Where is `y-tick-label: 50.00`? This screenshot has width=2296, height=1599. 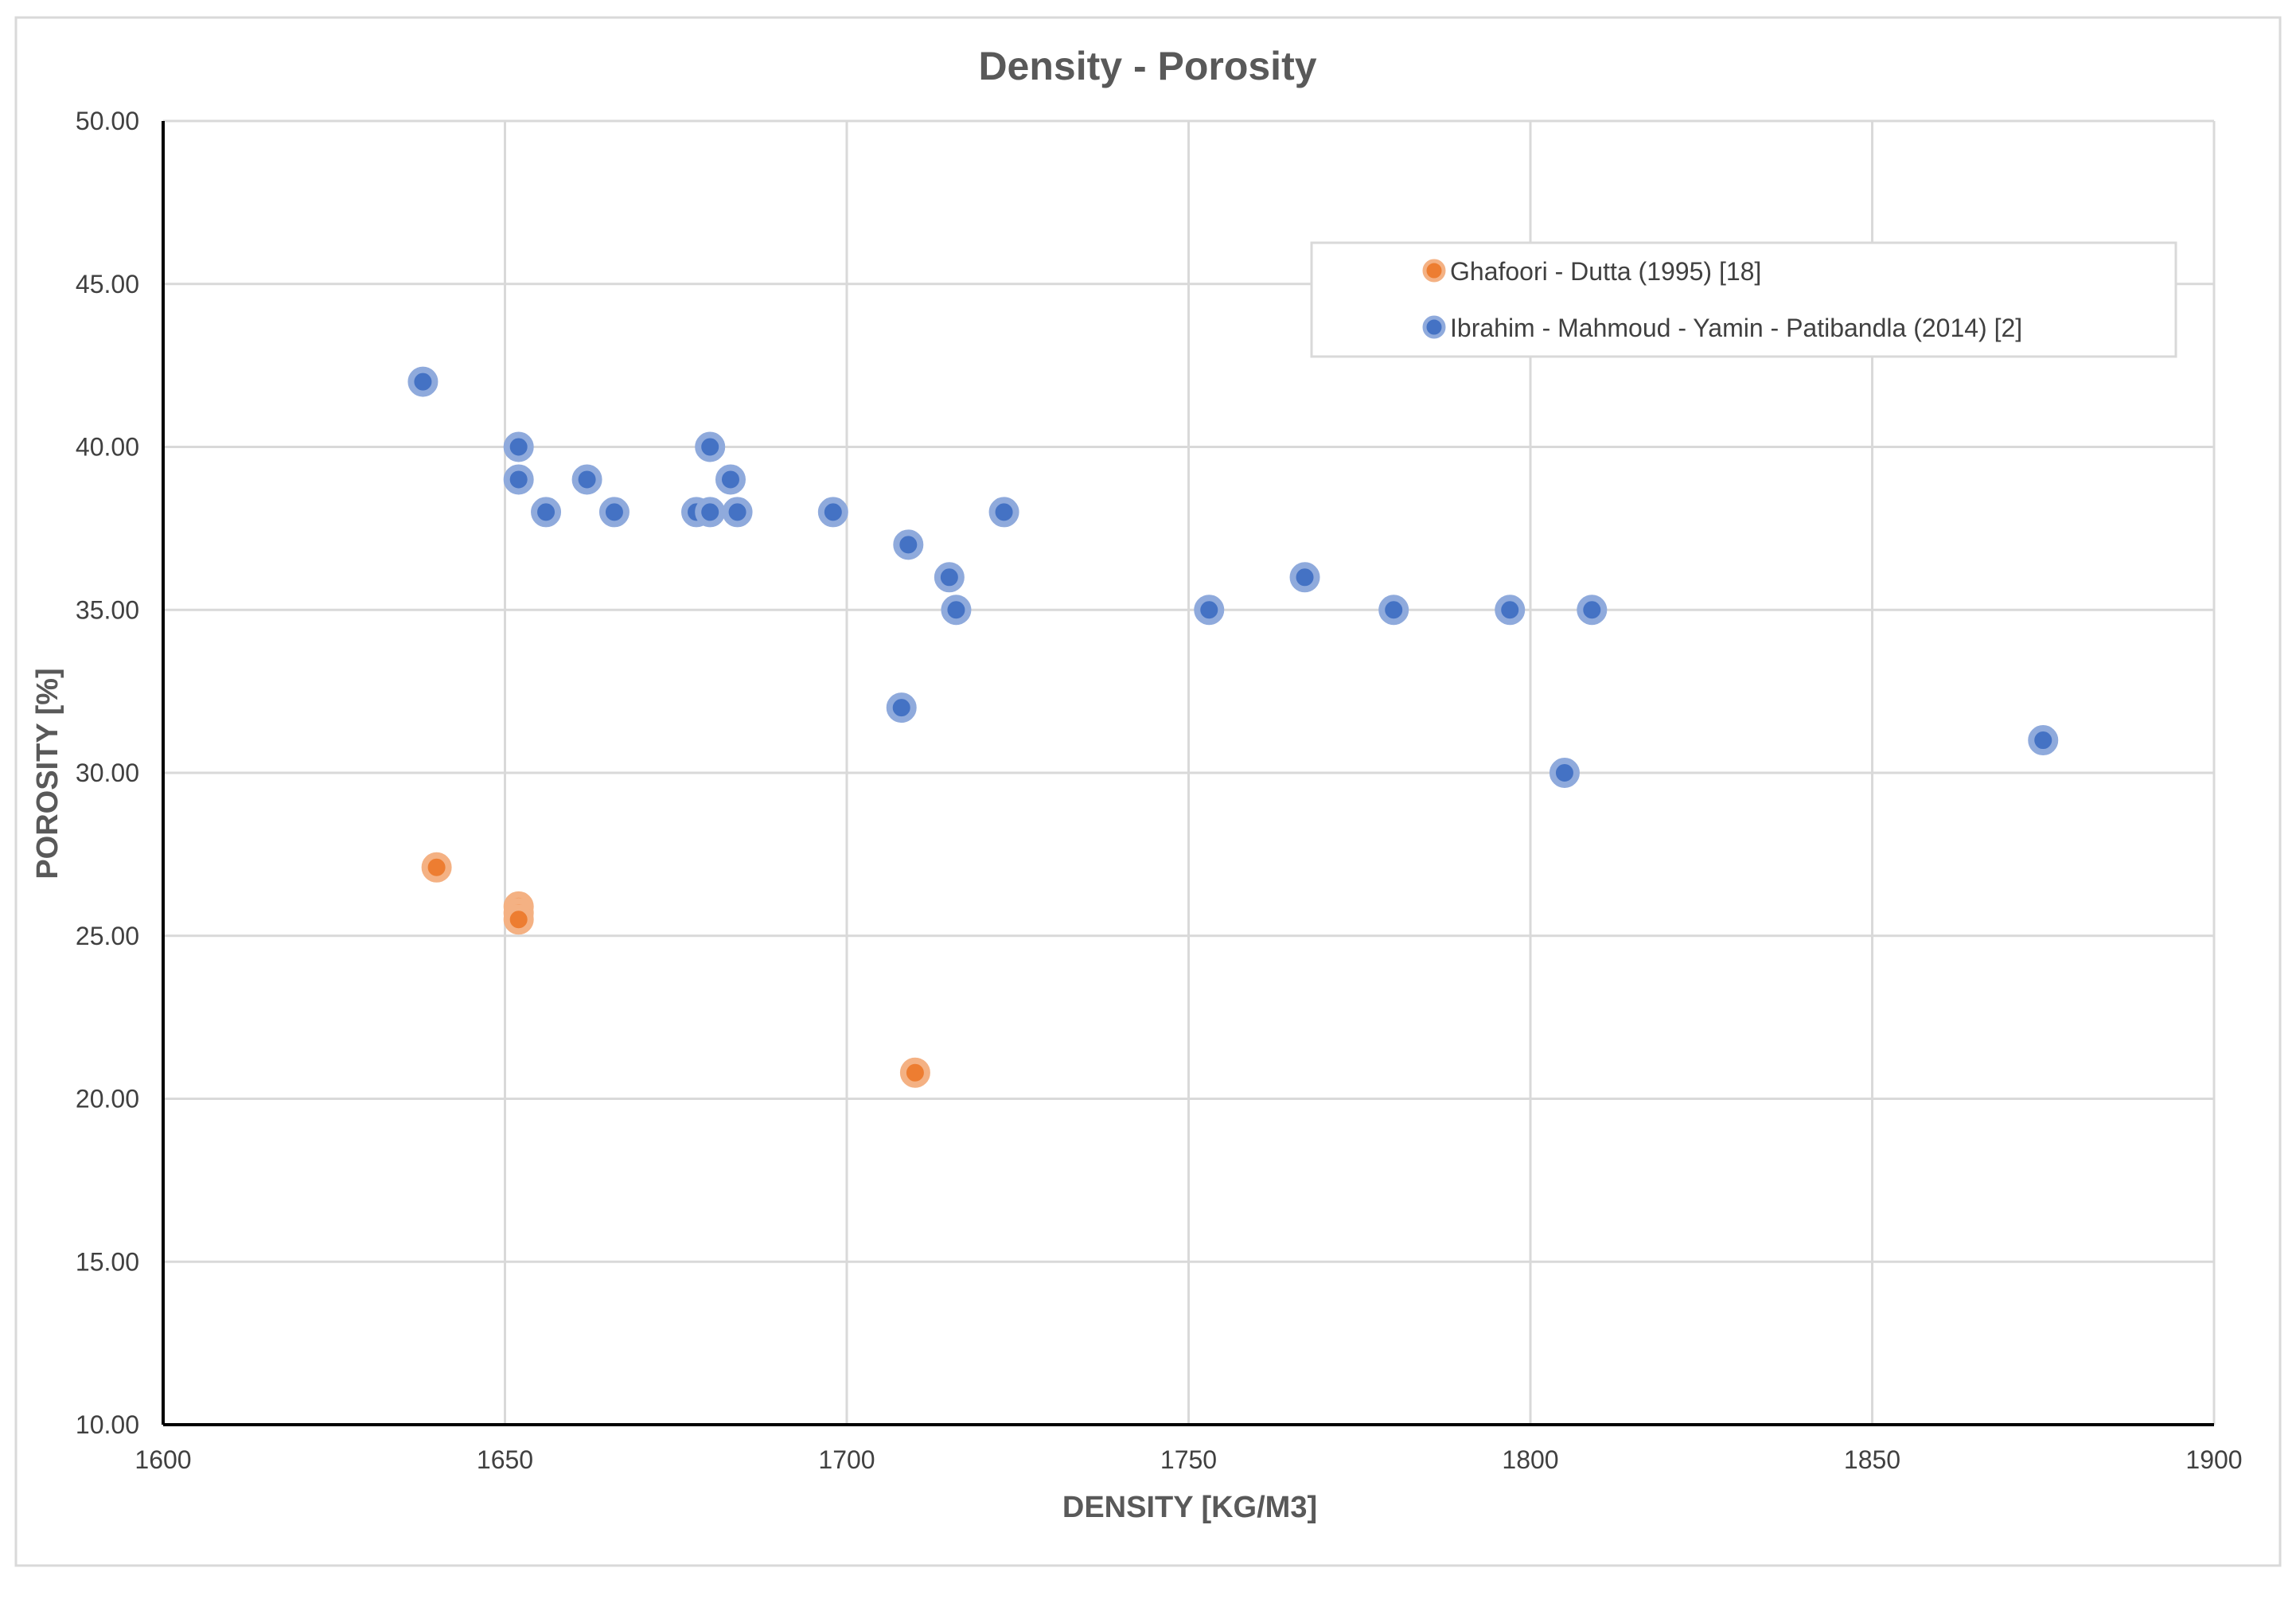 y-tick-label: 50.00 is located at coordinates (107, 121).